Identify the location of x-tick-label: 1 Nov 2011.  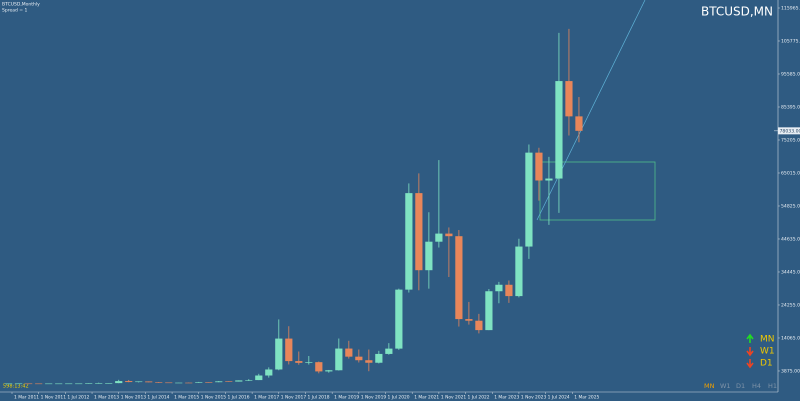
(54, 398).